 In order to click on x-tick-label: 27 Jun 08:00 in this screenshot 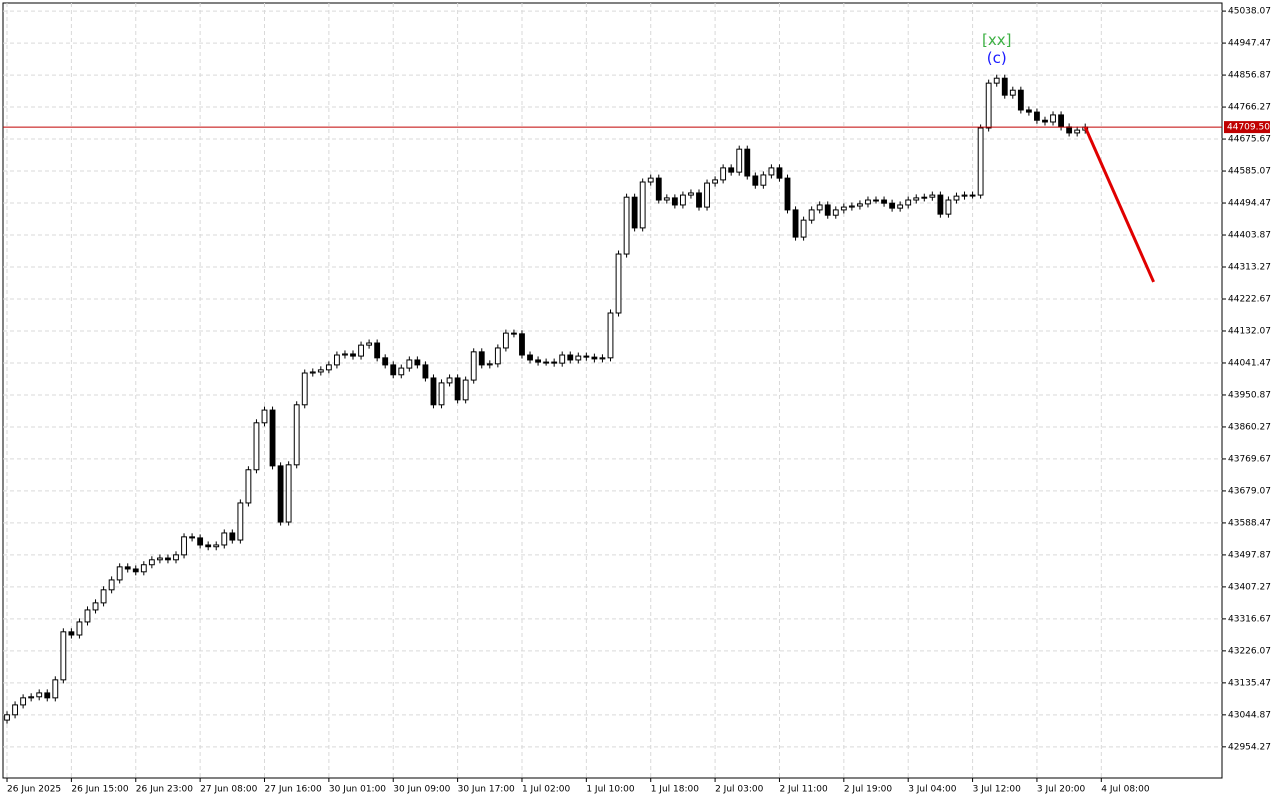, I will do `click(228, 790)`.